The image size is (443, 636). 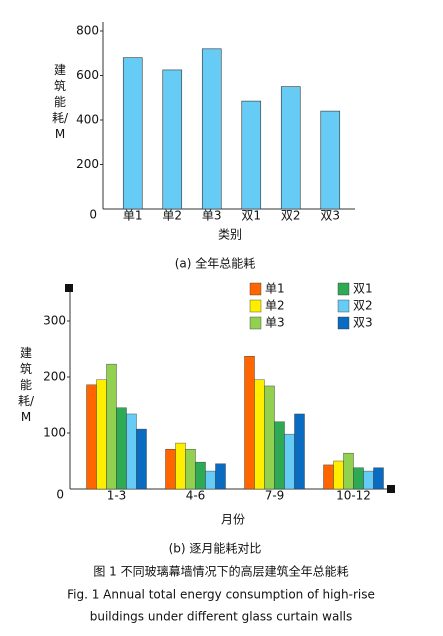 I want to click on y-tick-label: 100, so click(x=54, y=433).